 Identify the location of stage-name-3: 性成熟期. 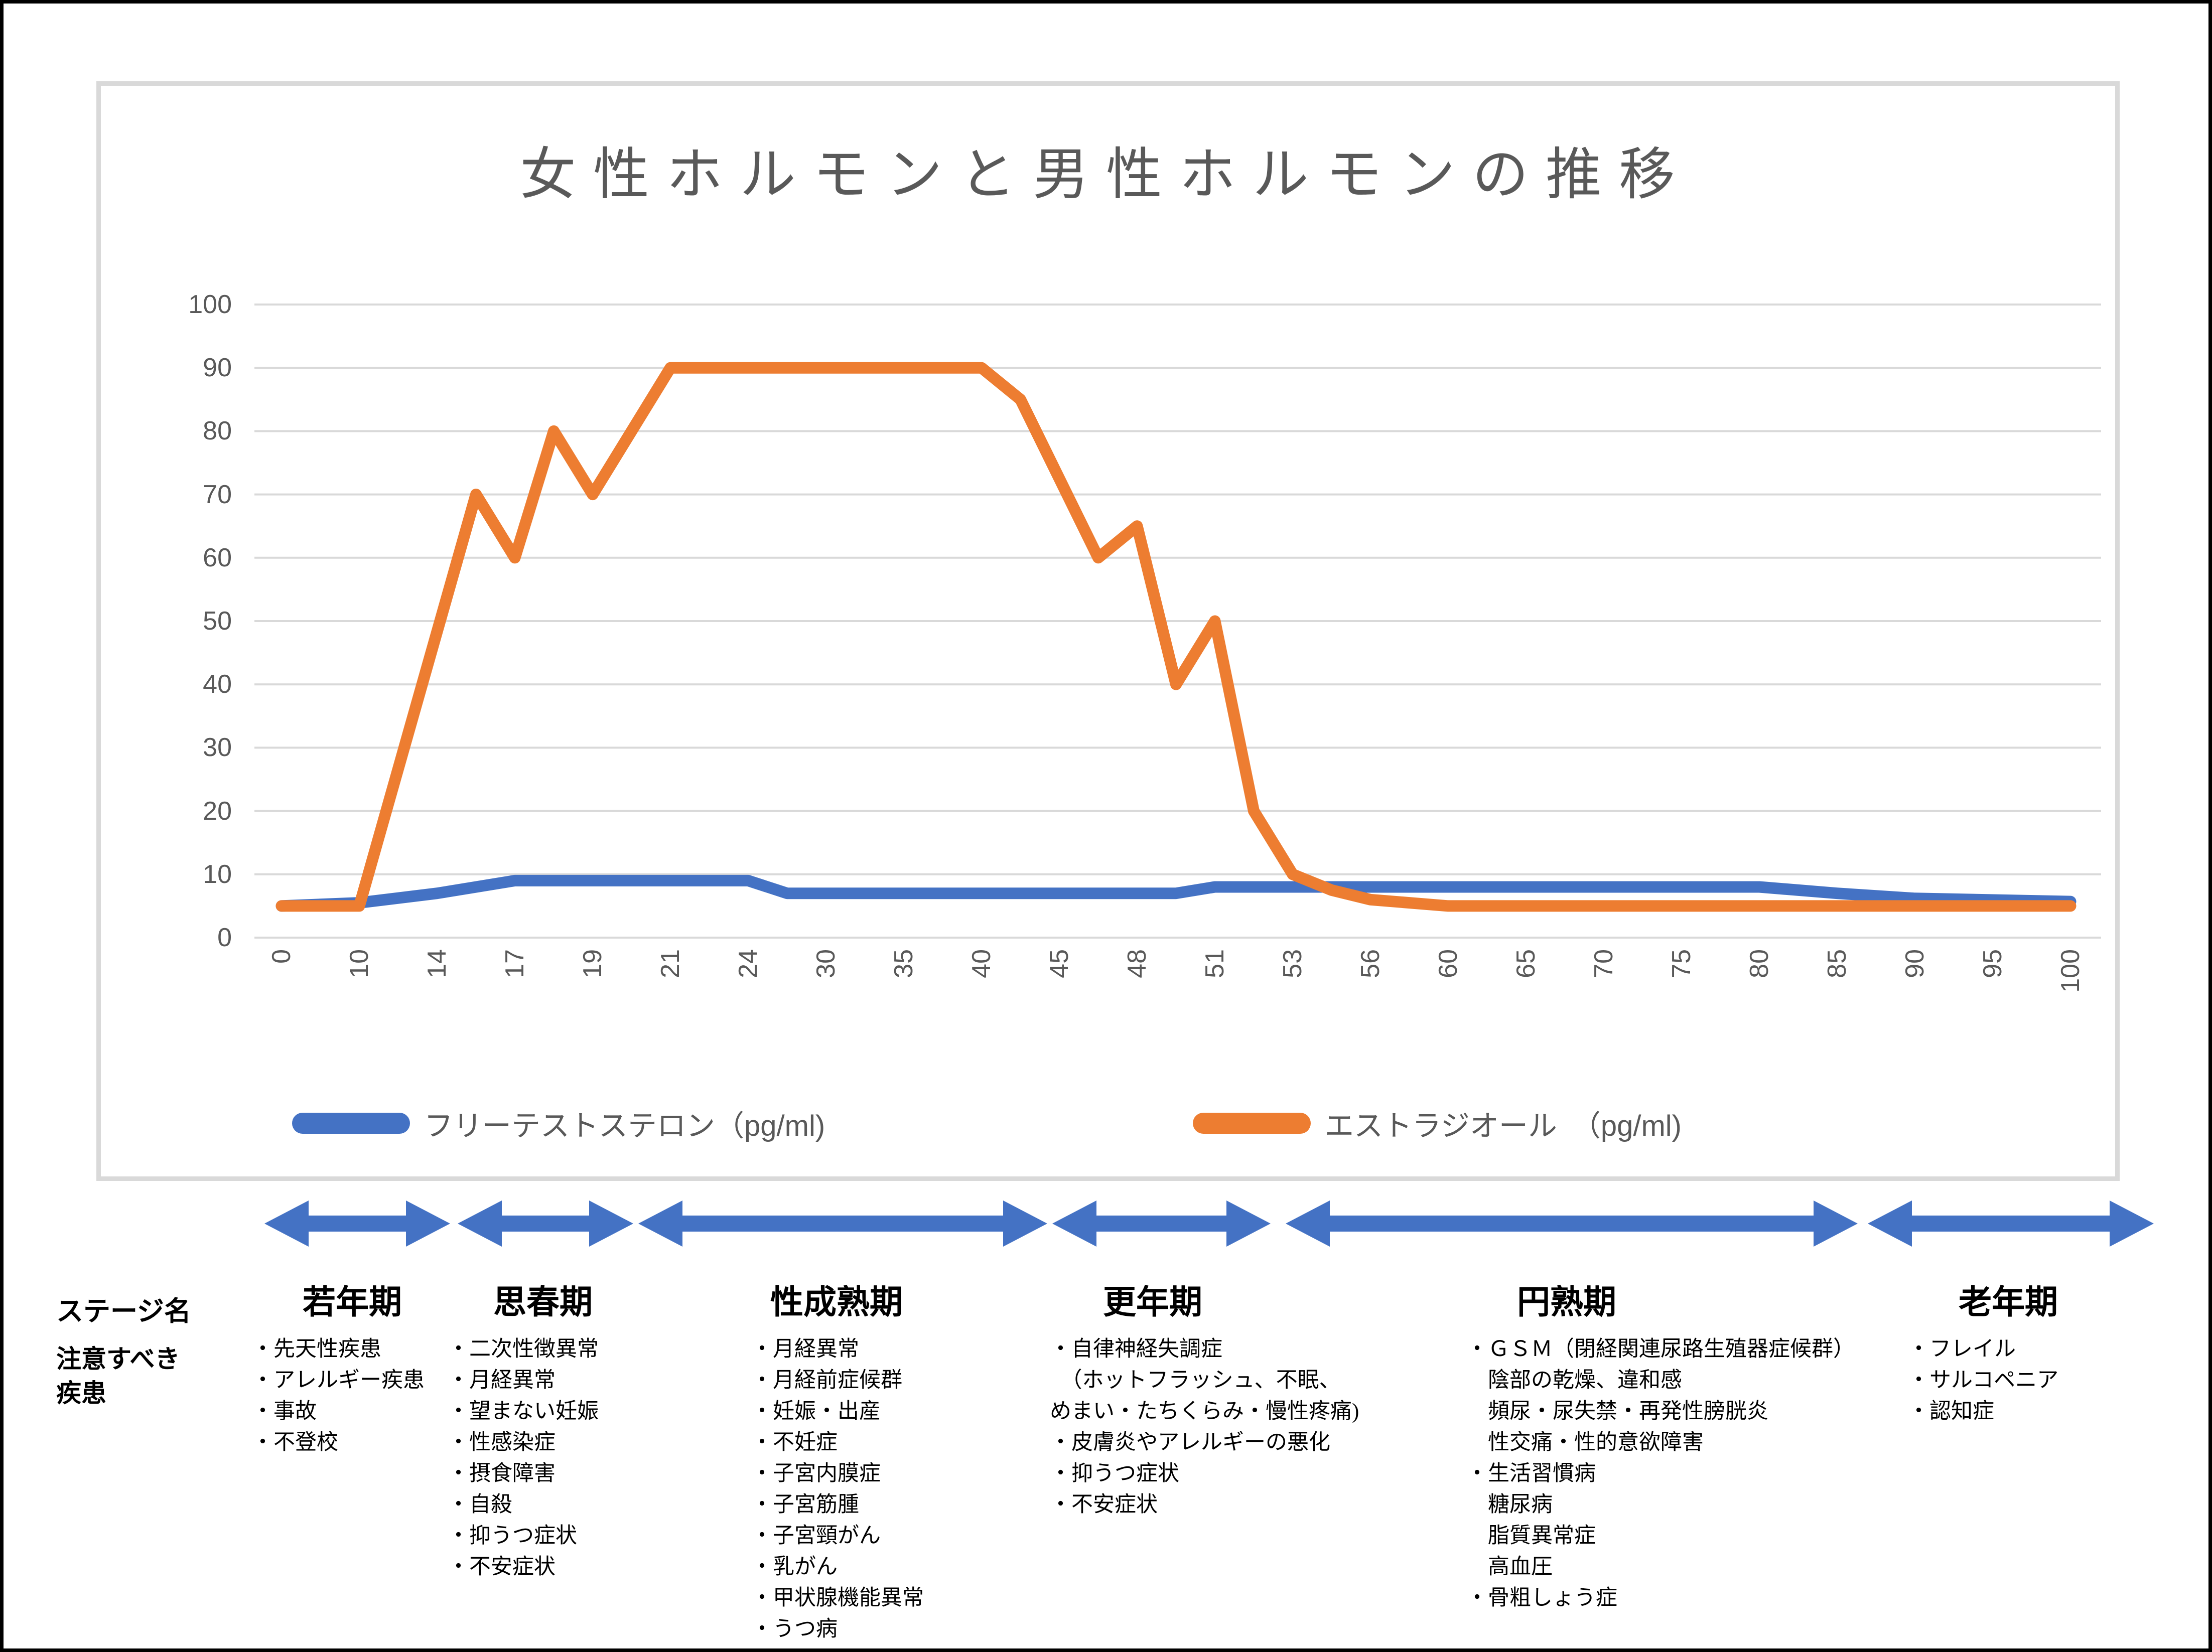
(837, 1303).